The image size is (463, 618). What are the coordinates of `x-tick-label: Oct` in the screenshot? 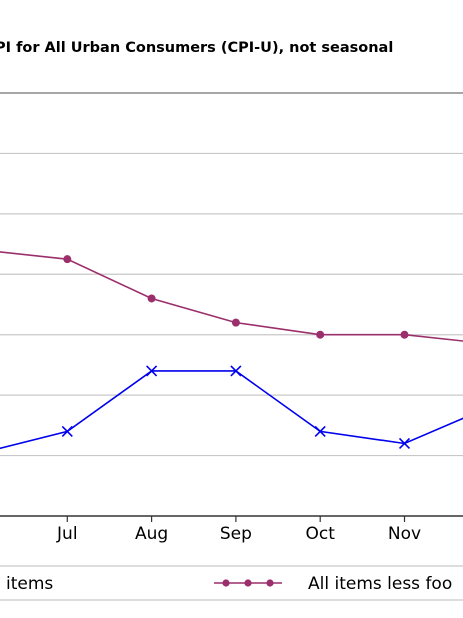 It's located at (320, 534).